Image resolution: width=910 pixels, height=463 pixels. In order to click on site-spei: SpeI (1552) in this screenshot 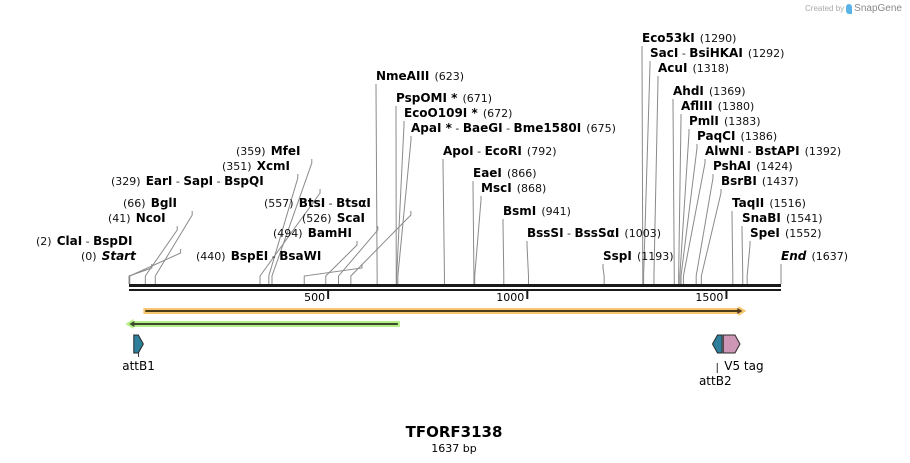, I will do `click(786, 231)`.